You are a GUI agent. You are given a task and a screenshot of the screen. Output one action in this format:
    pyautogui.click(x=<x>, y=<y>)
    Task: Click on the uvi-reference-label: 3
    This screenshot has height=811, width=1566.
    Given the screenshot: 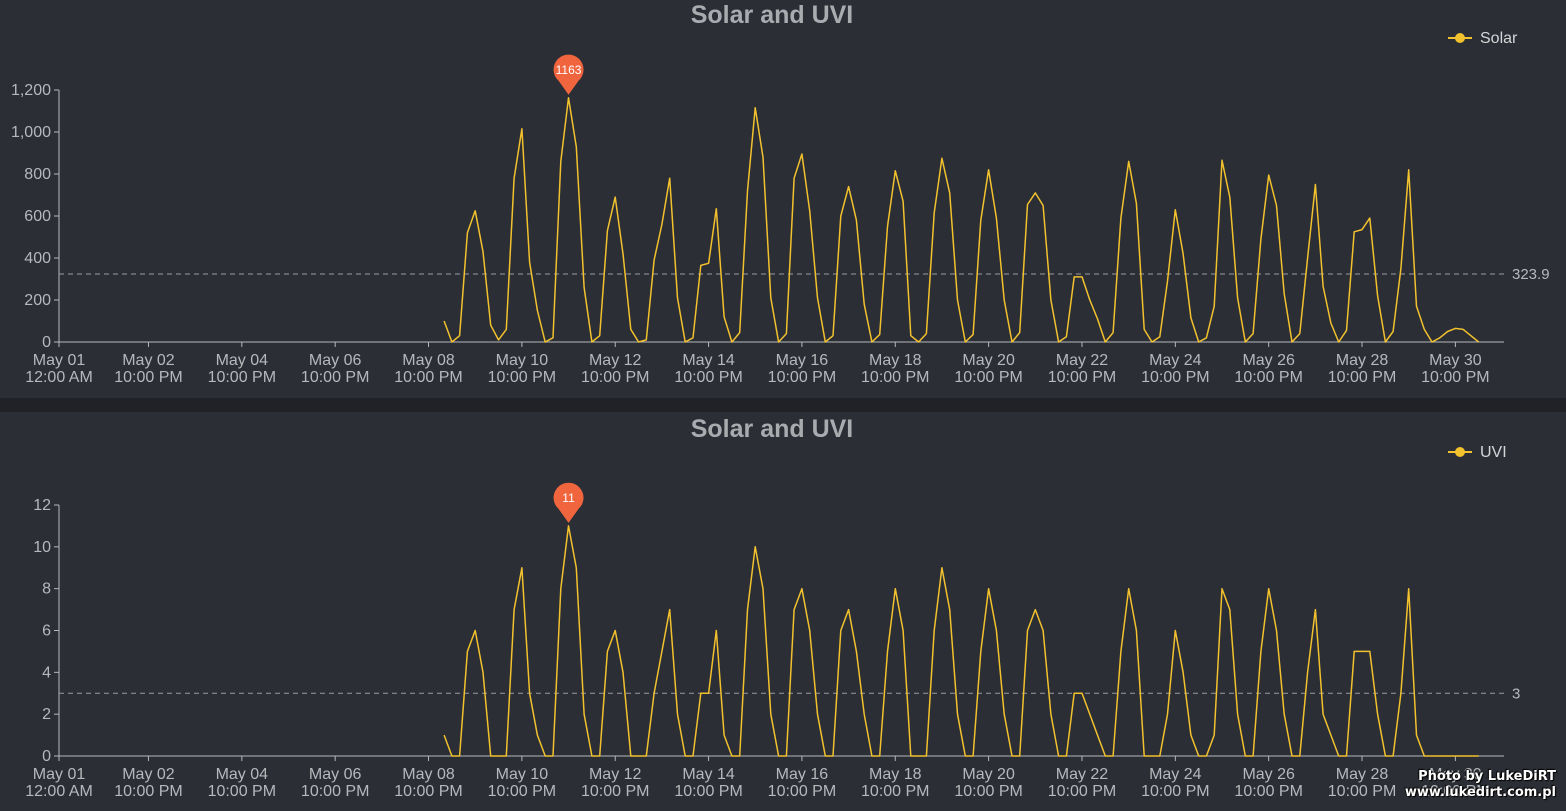 What is the action you would take?
    pyautogui.click(x=1516, y=693)
    